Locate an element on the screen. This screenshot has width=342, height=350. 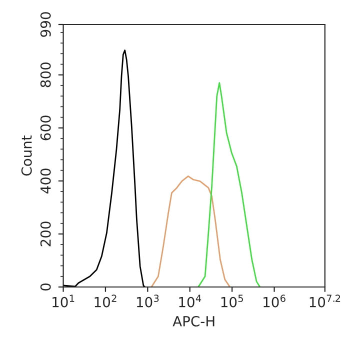
x-tick-label: 10$^{7.2}$ is located at coordinates (325, 301).